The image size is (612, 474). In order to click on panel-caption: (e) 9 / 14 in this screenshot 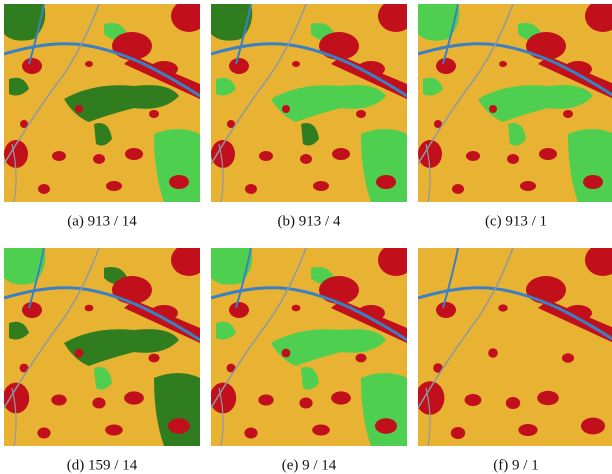, I will do `click(309, 465)`.